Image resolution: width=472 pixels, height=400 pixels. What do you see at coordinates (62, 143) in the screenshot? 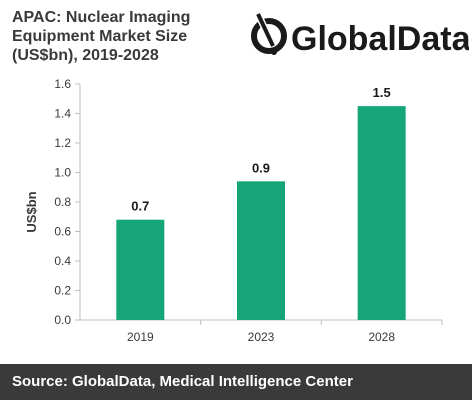
I see `y-tick-label: 1.2` at bounding box center [62, 143].